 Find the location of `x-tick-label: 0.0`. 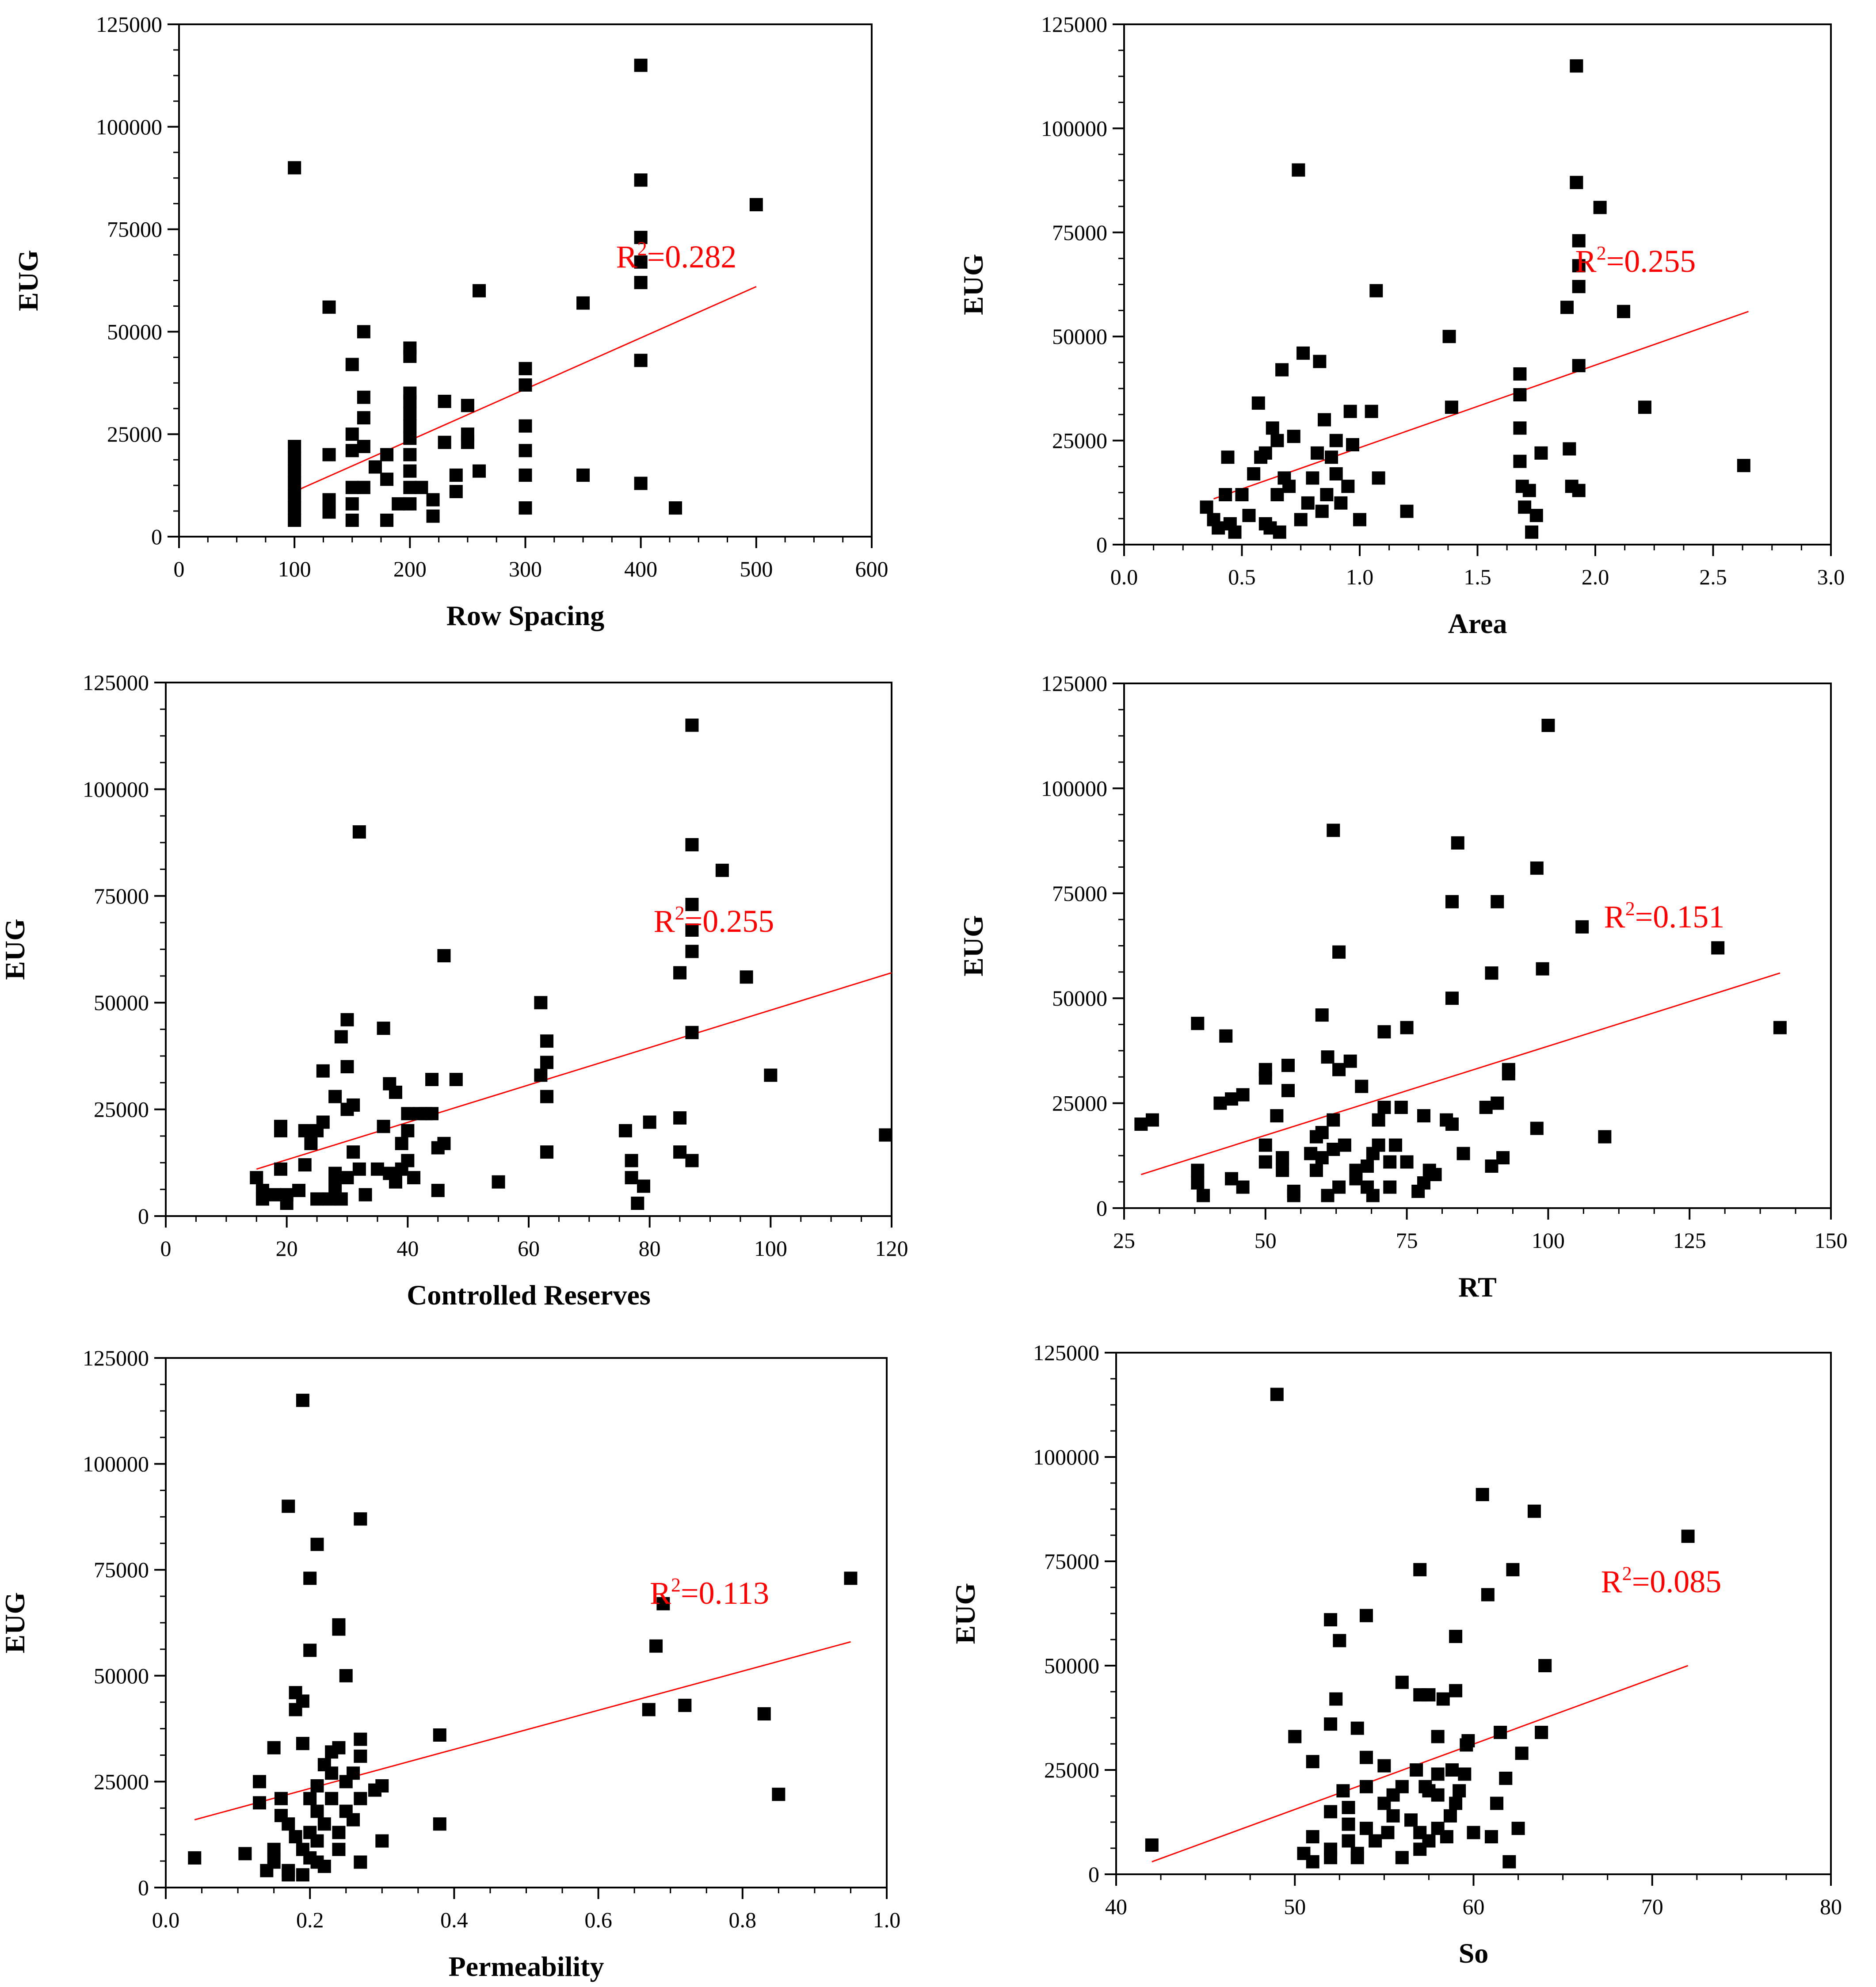

x-tick-label: 0.0 is located at coordinates (1124, 576).